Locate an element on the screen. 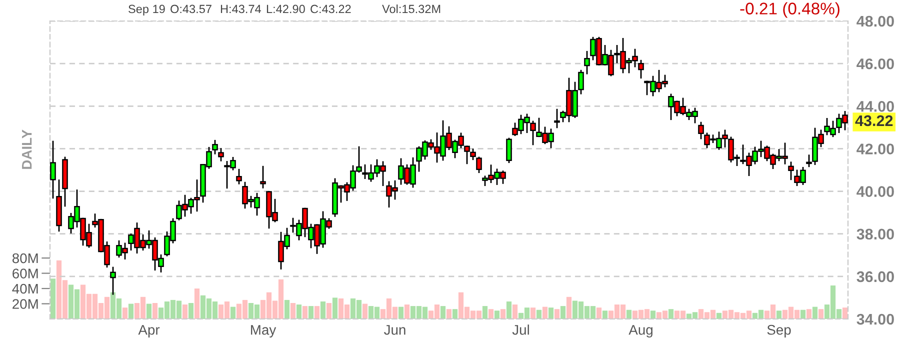  x-tick-label: Sep is located at coordinates (779, 331).